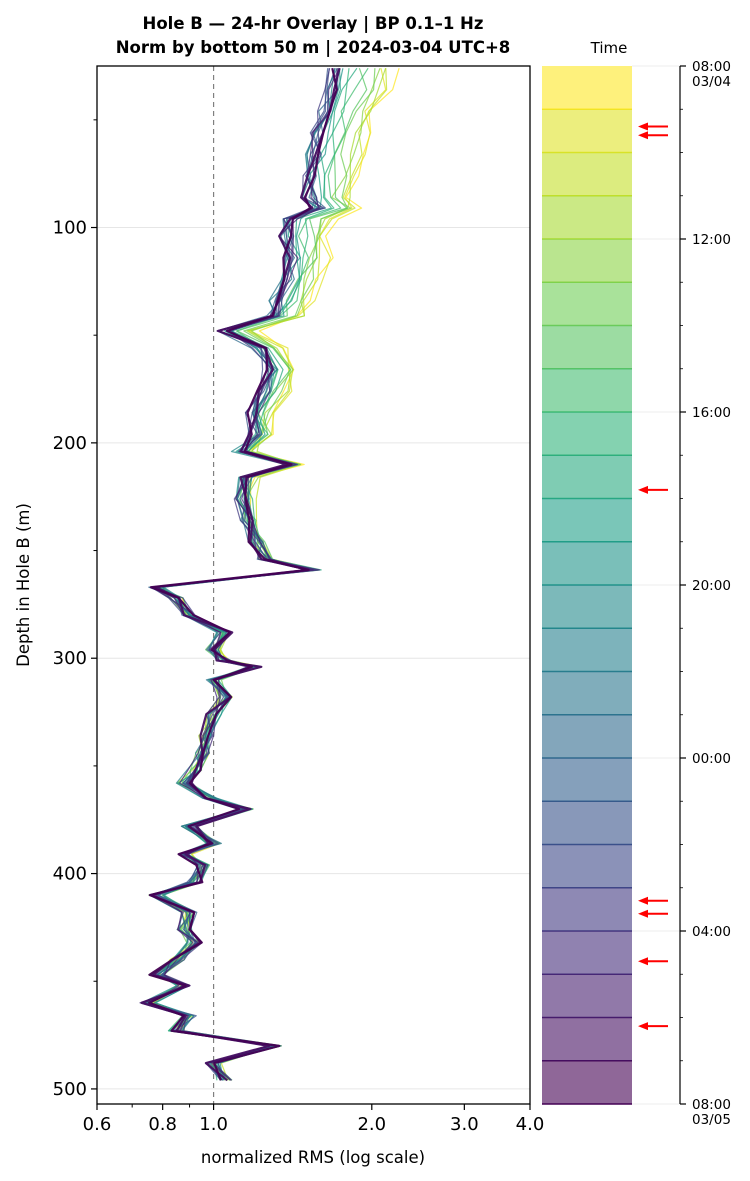 The height and width of the screenshot is (1181, 750). I want to click on x-tick-label: 0.8, so click(162, 1124).